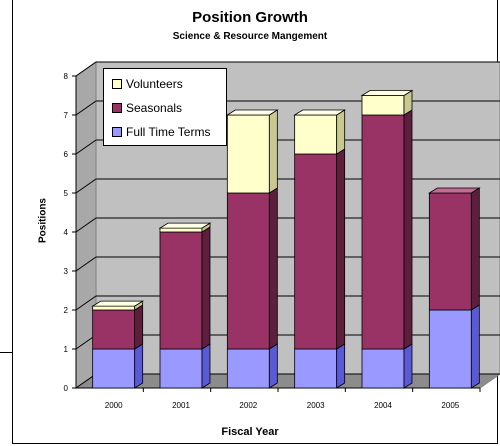 This screenshot has height=446, width=500. Describe the element at coordinates (66, 154) in the screenshot. I see `y-tick-label: 6` at that location.